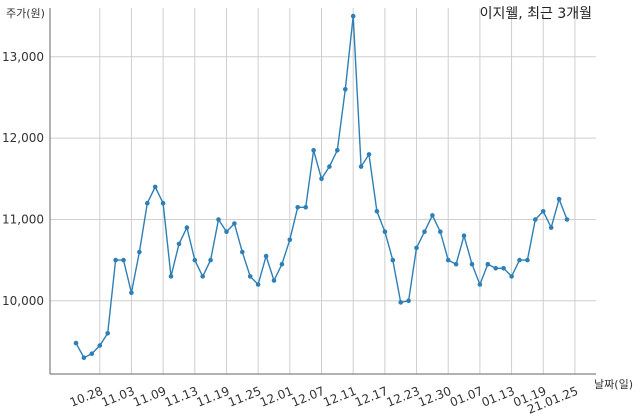 Image resolution: width=640 pixels, height=414 pixels. Describe the element at coordinates (25, 13) in the screenshot. I see `y-axis-title: 주가(원)` at that location.